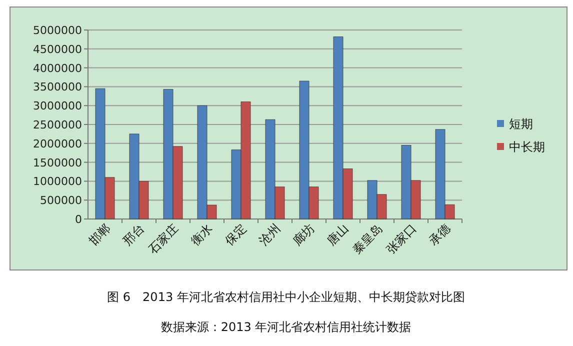 The height and width of the screenshot is (346, 573). Describe the element at coordinates (78, 219) in the screenshot. I see `y-tick-label: 0` at that location.